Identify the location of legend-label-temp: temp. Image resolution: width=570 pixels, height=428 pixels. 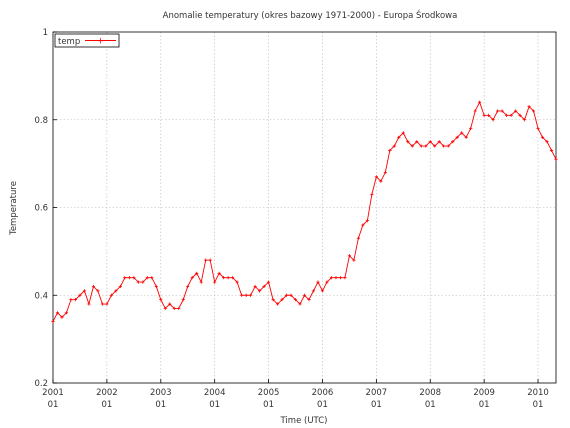
(69, 42).